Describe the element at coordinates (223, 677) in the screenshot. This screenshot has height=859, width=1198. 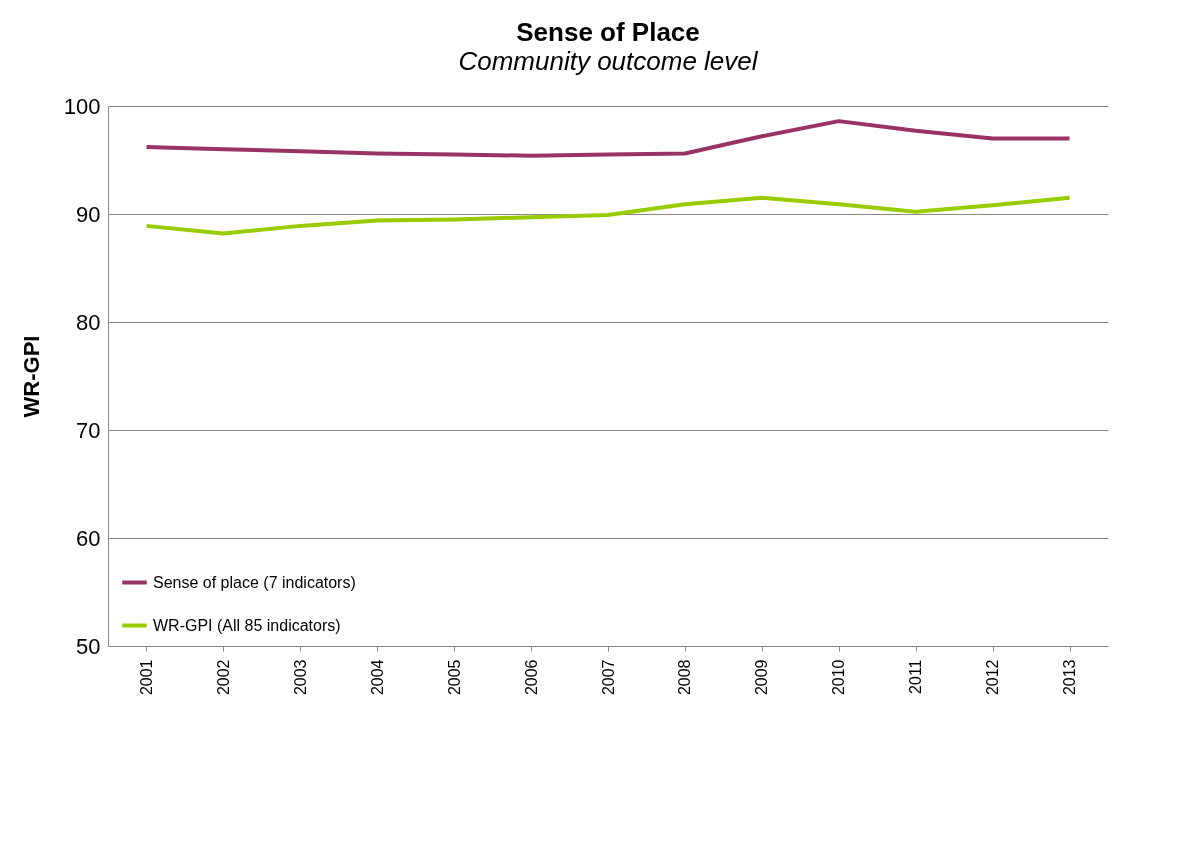
I see `x-tick-label: 2002` at that location.